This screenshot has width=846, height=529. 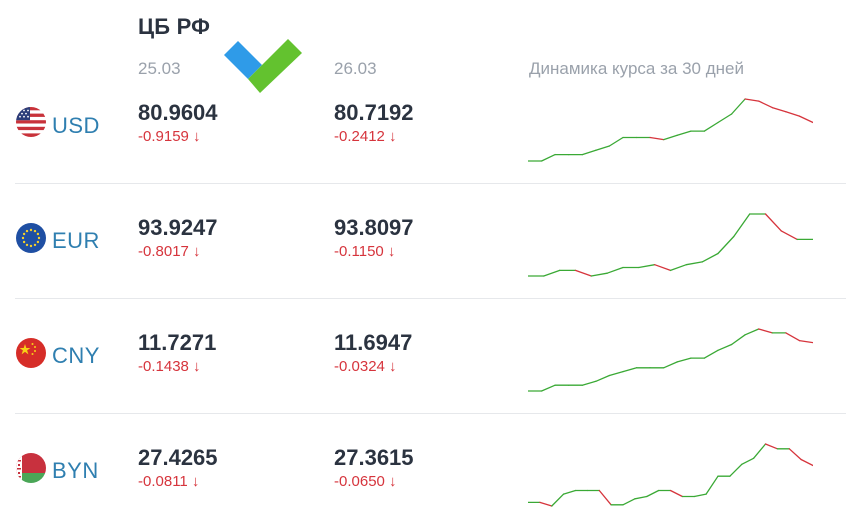 What do you see at coordinates (374, 227) in the screenshot?
I see `rate-value-2: 93.8097` at bounding box center [374, 227].